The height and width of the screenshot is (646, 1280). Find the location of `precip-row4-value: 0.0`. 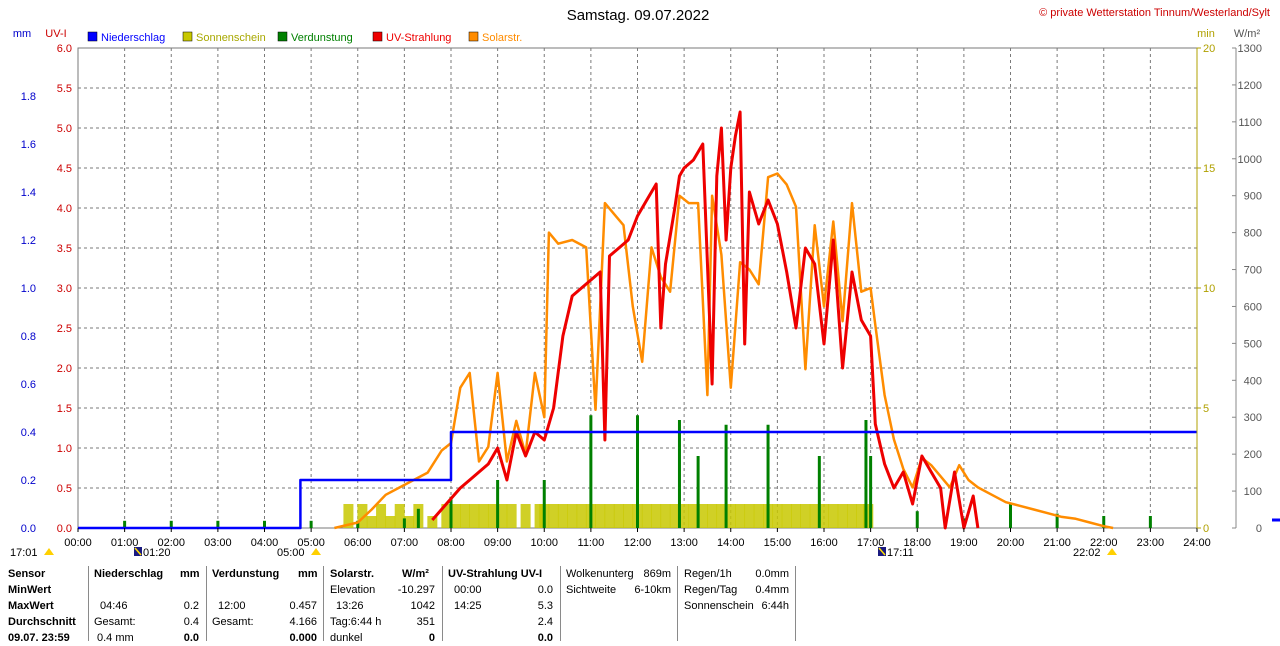

precip-row4-value: 0.0 is located at coordinates (191, 638).